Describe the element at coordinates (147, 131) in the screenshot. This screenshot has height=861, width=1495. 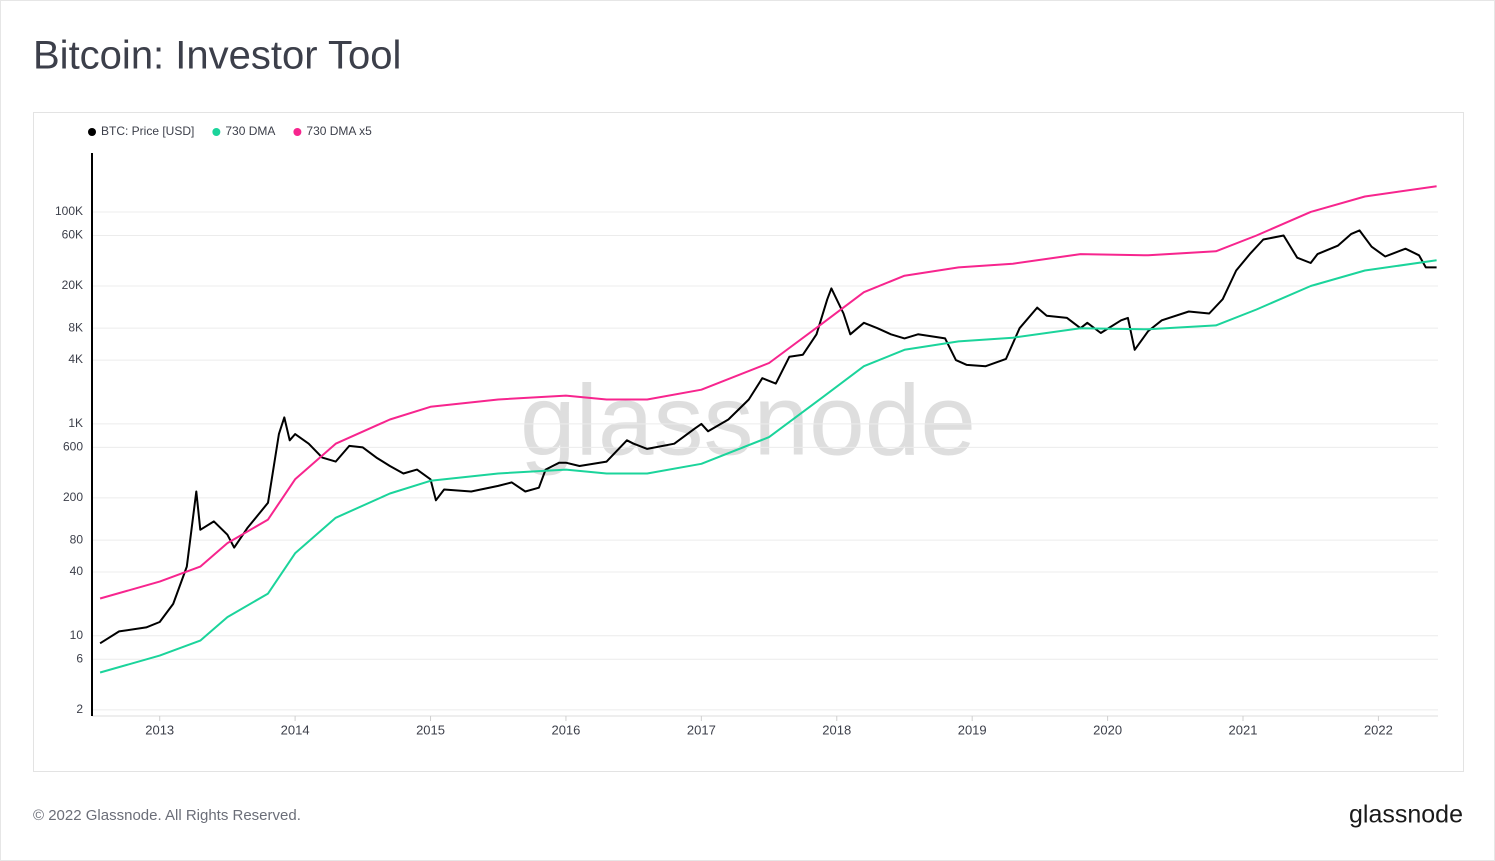
I see `legend-label: BTC: Price [USD]` at that location.